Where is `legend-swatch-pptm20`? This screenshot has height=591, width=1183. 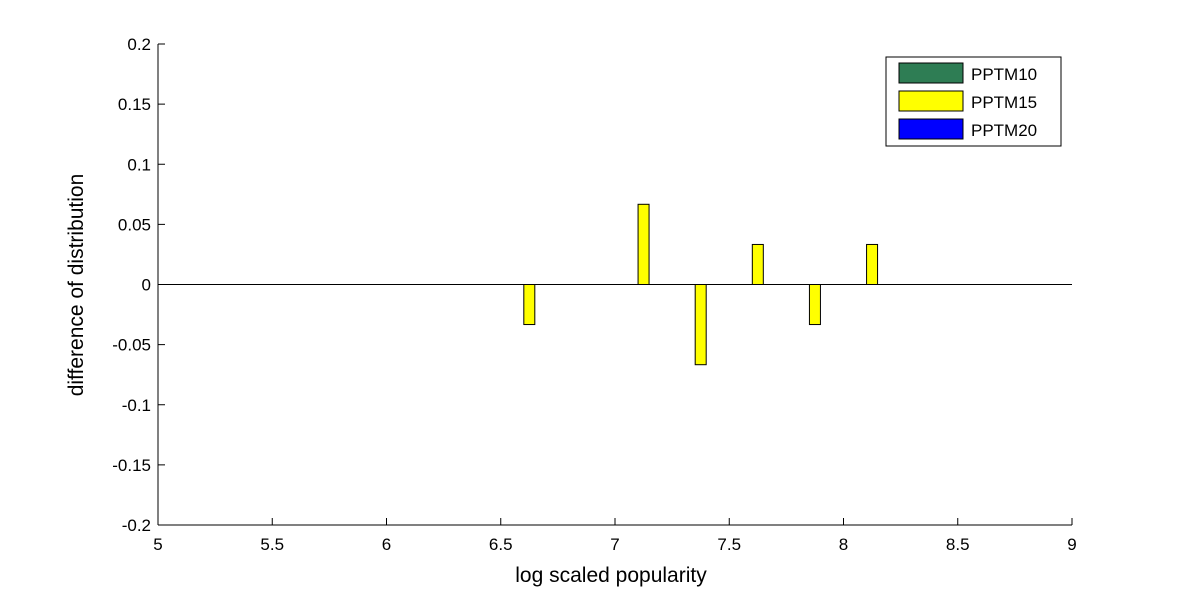
legend-swatch-pptm20 is located at coordinates (931, 129).